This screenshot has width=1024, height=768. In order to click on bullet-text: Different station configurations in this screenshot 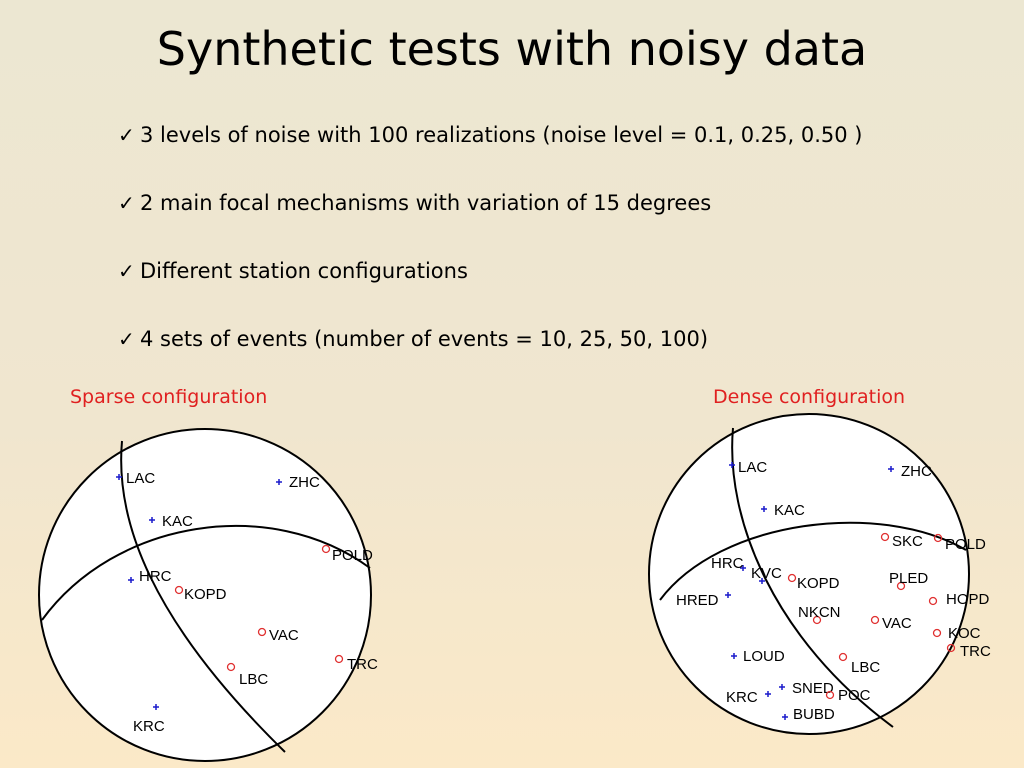, I will do `click(304, 271)`.